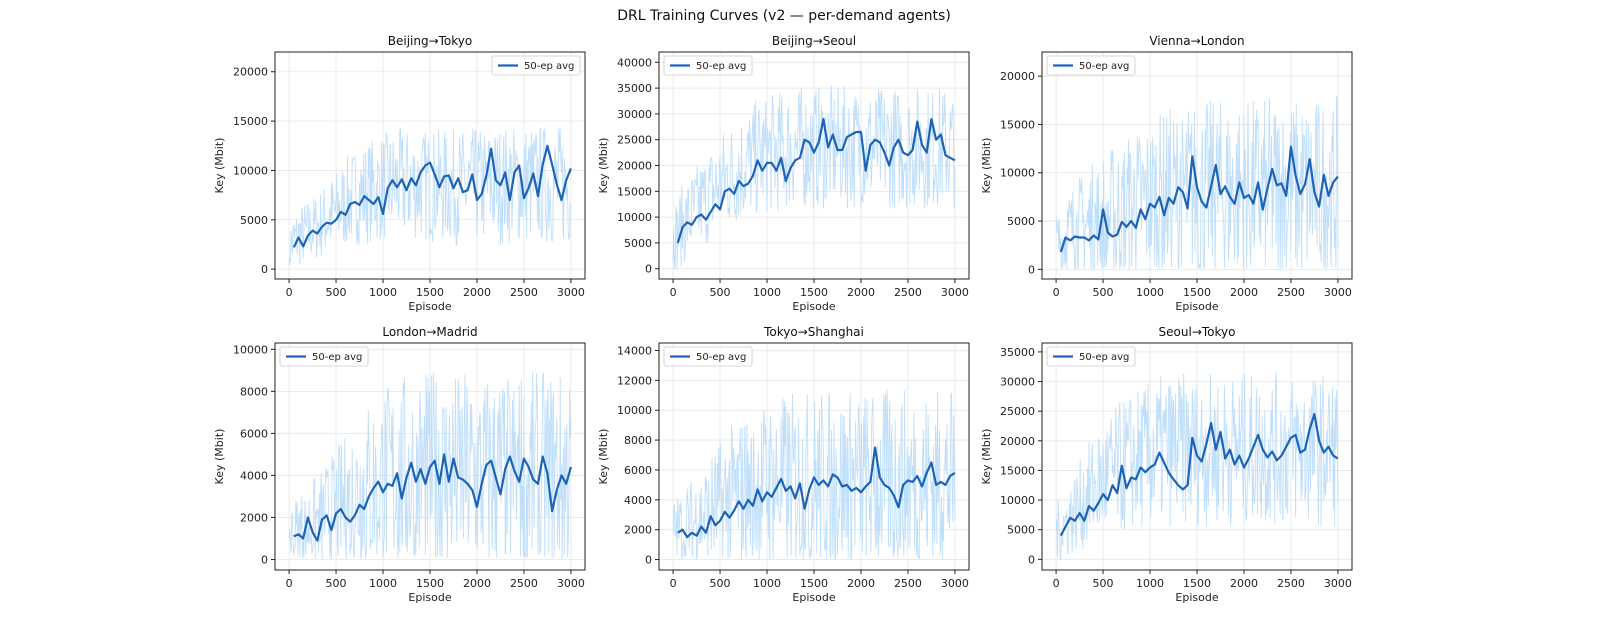  I want to click on chart-title: Beijing→Seoul, so click(814, 41).